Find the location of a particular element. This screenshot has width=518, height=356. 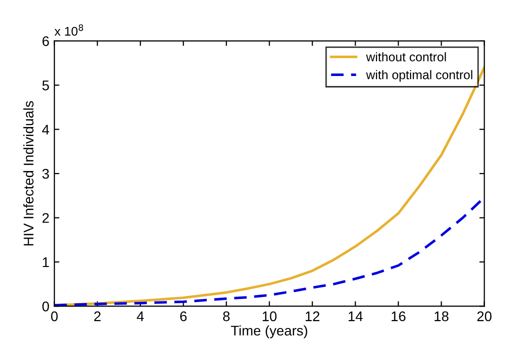

x-tick-label: 12 is located at coordinates (313, 316).